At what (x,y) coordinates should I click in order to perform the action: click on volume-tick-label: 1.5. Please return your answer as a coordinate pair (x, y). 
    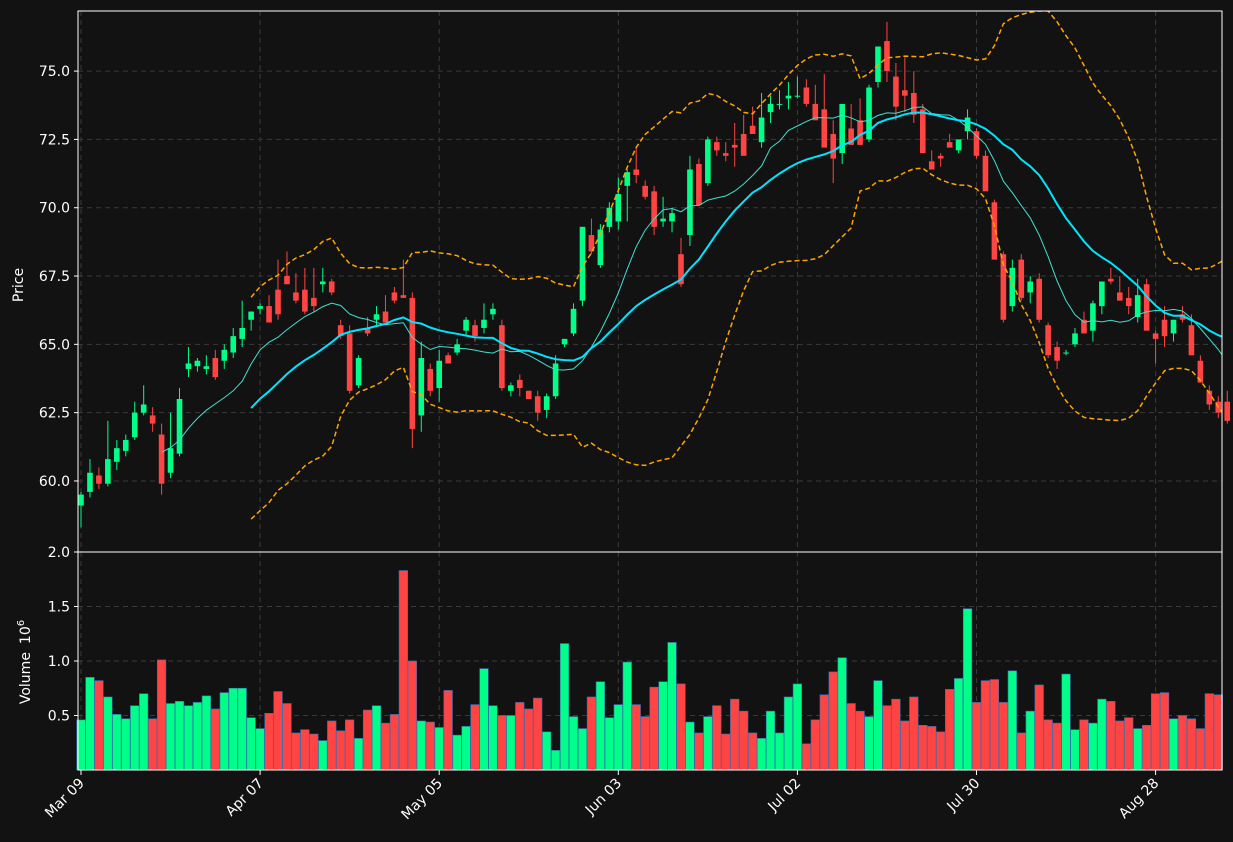
    Looking at the image, I should click on (59, 608).